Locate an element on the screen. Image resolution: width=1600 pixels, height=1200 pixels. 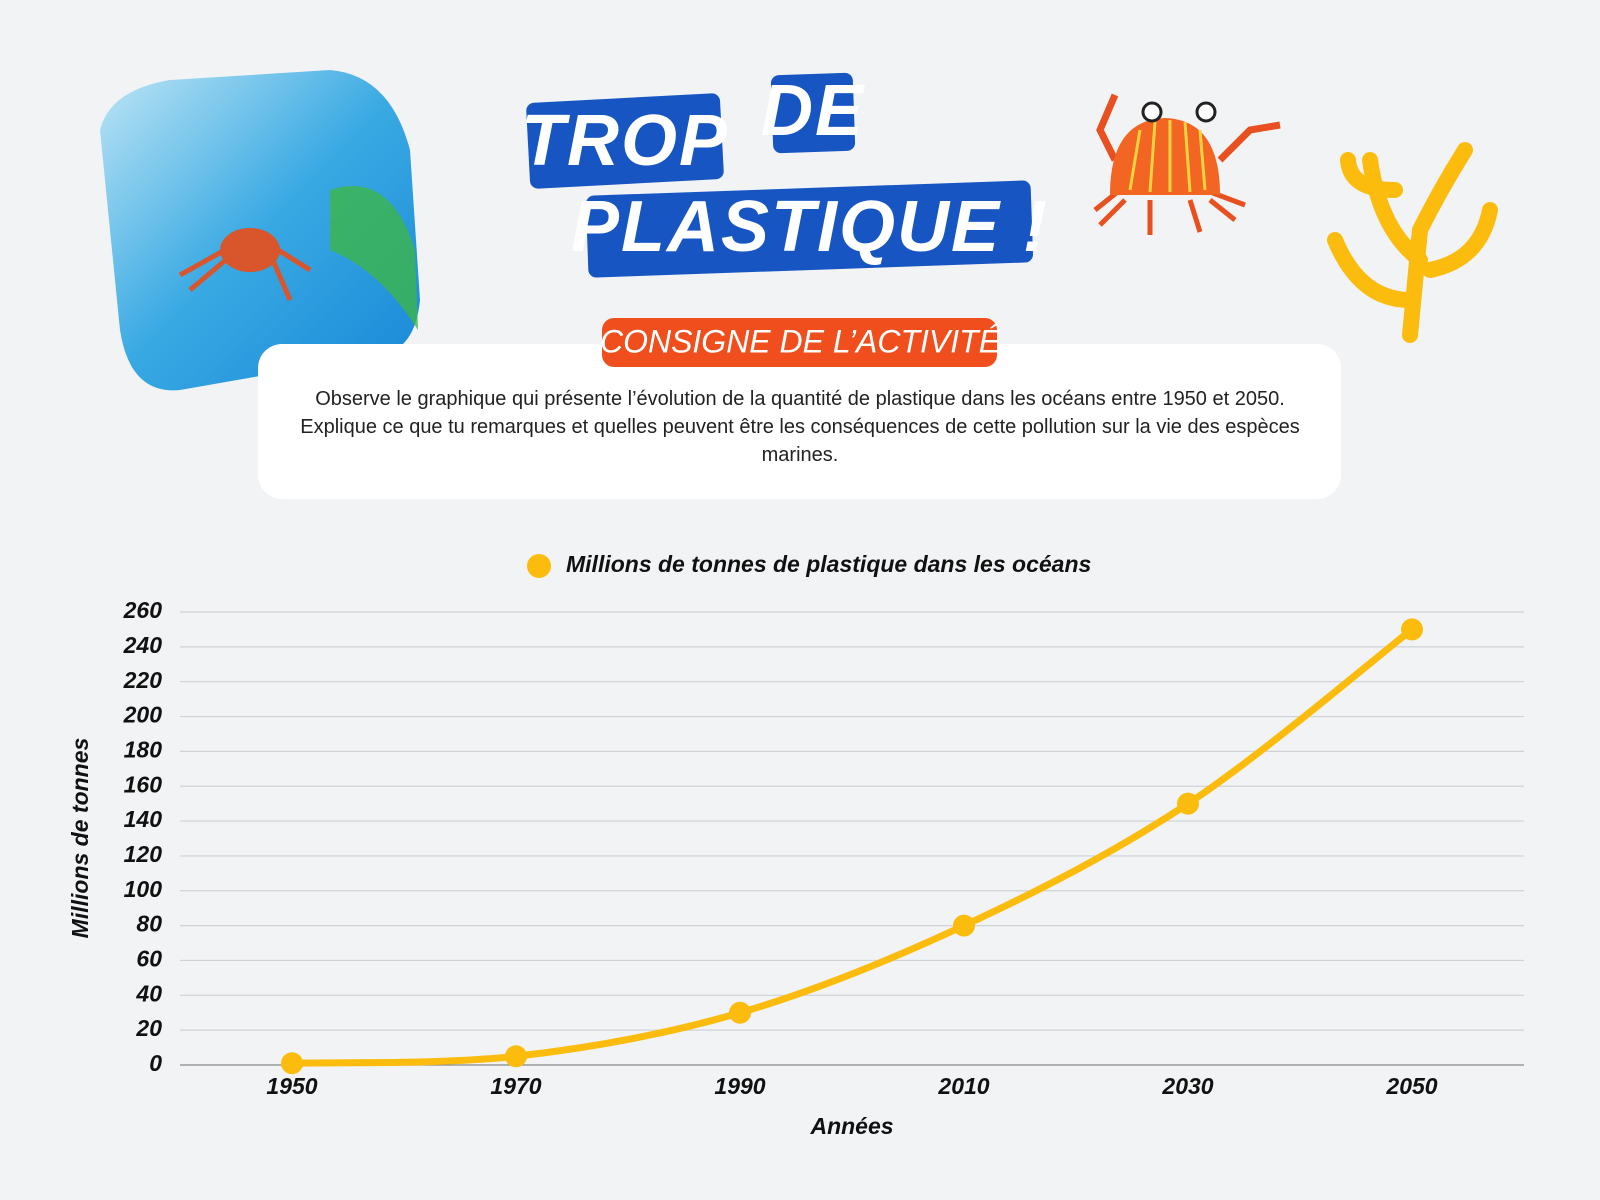
instruction-badge is located at coordinates (799, 342).